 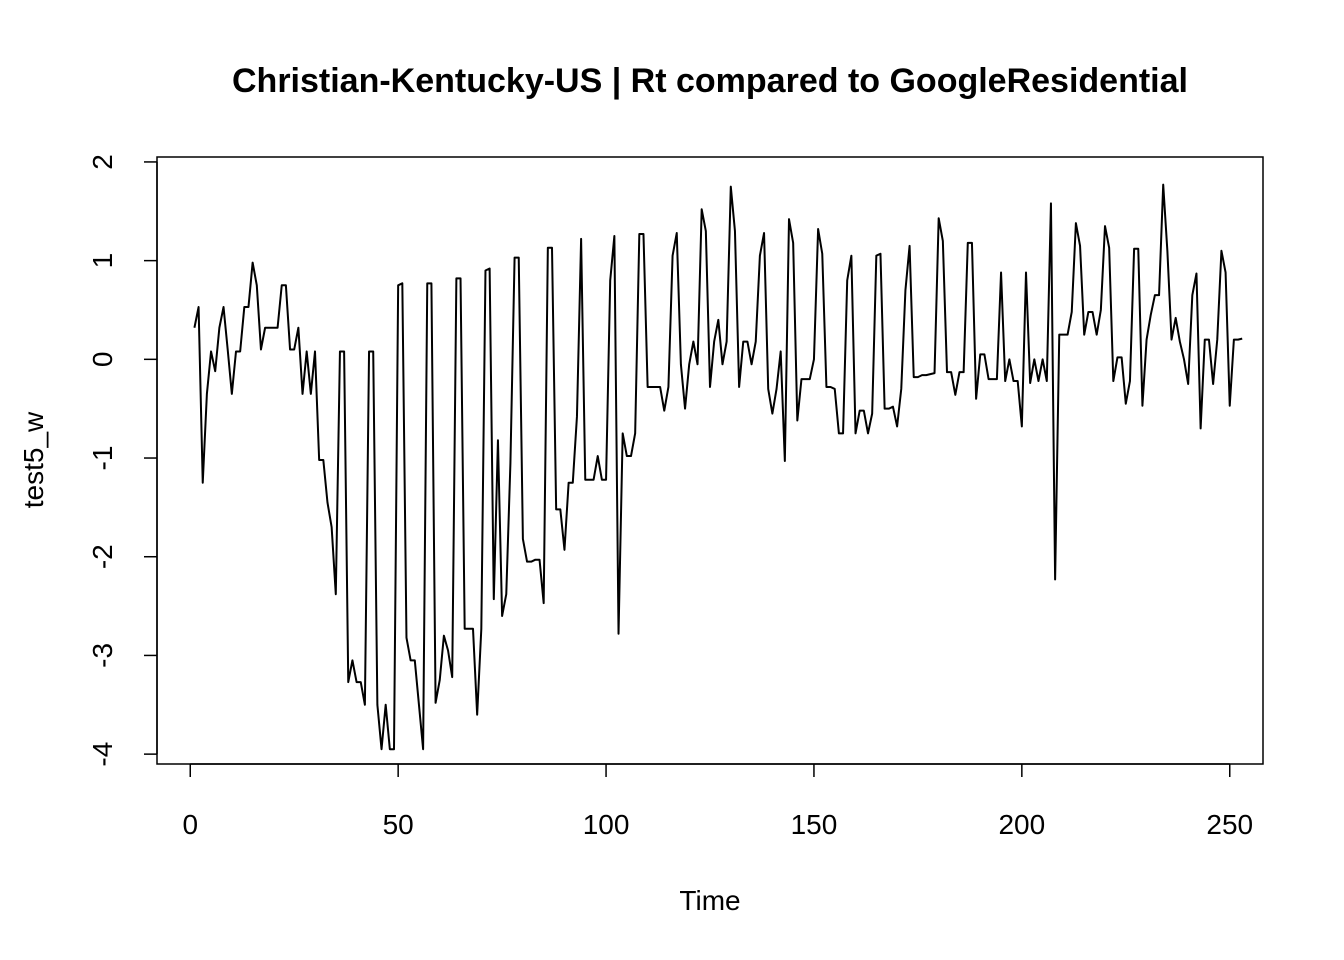 What do you see at coordinates (814, 824) in the screenshot?
I see `x-tick-label: 150` at bounding box center [814, 824].